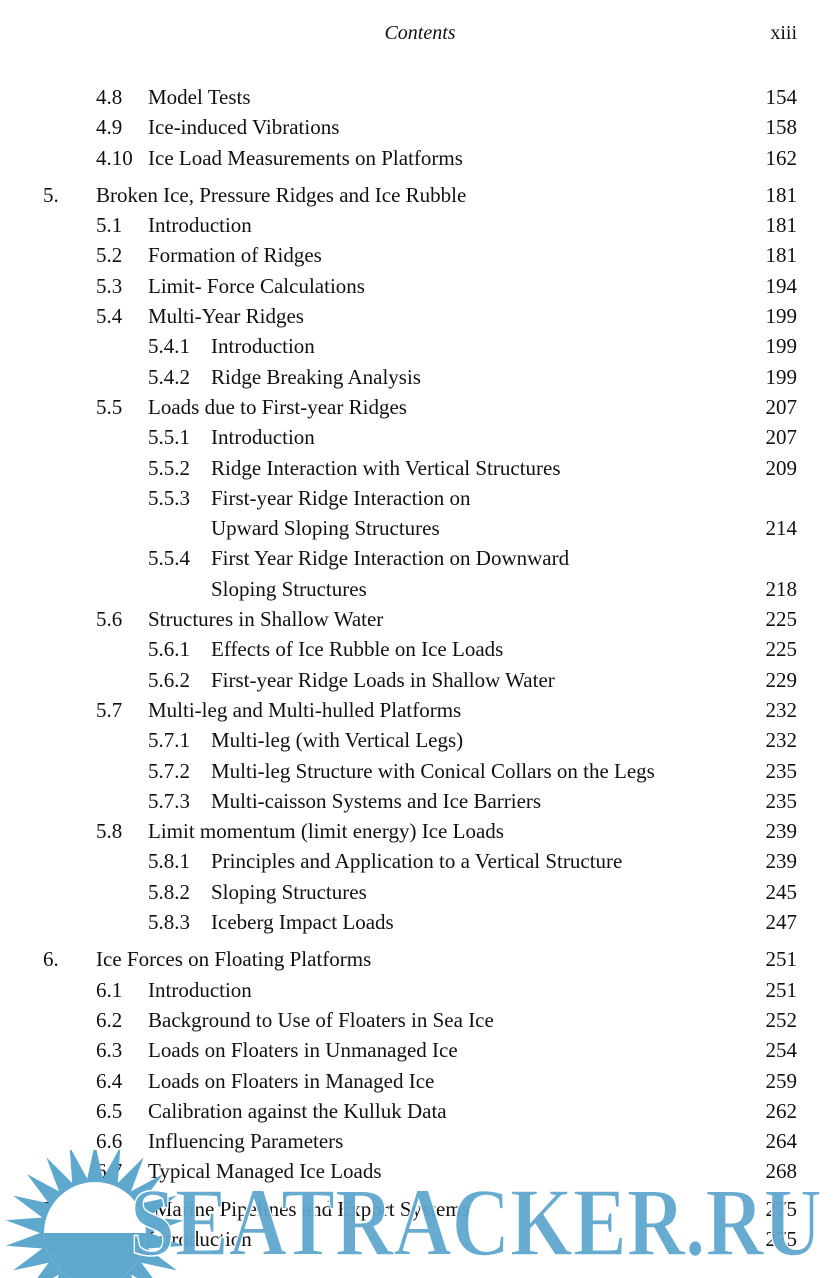  Describe the element at coordinates (235, 255) in the screenshot. I see `entry-title: Formation of Ridges` at that location.